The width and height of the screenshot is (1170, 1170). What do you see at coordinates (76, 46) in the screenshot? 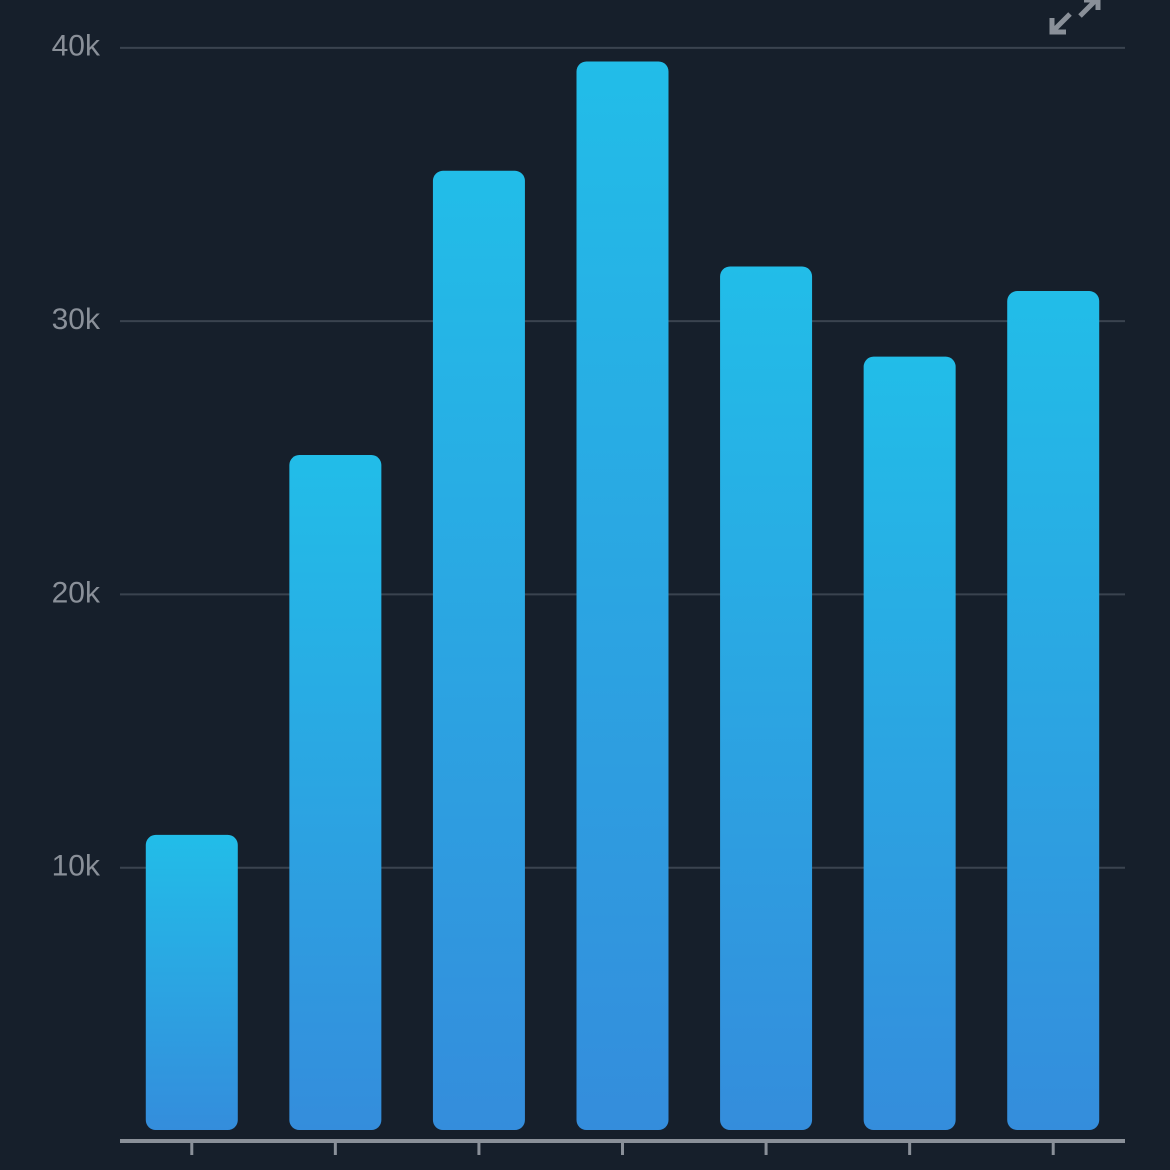
I see `y-tick-label: 40k` at bounding box center [76, 46].